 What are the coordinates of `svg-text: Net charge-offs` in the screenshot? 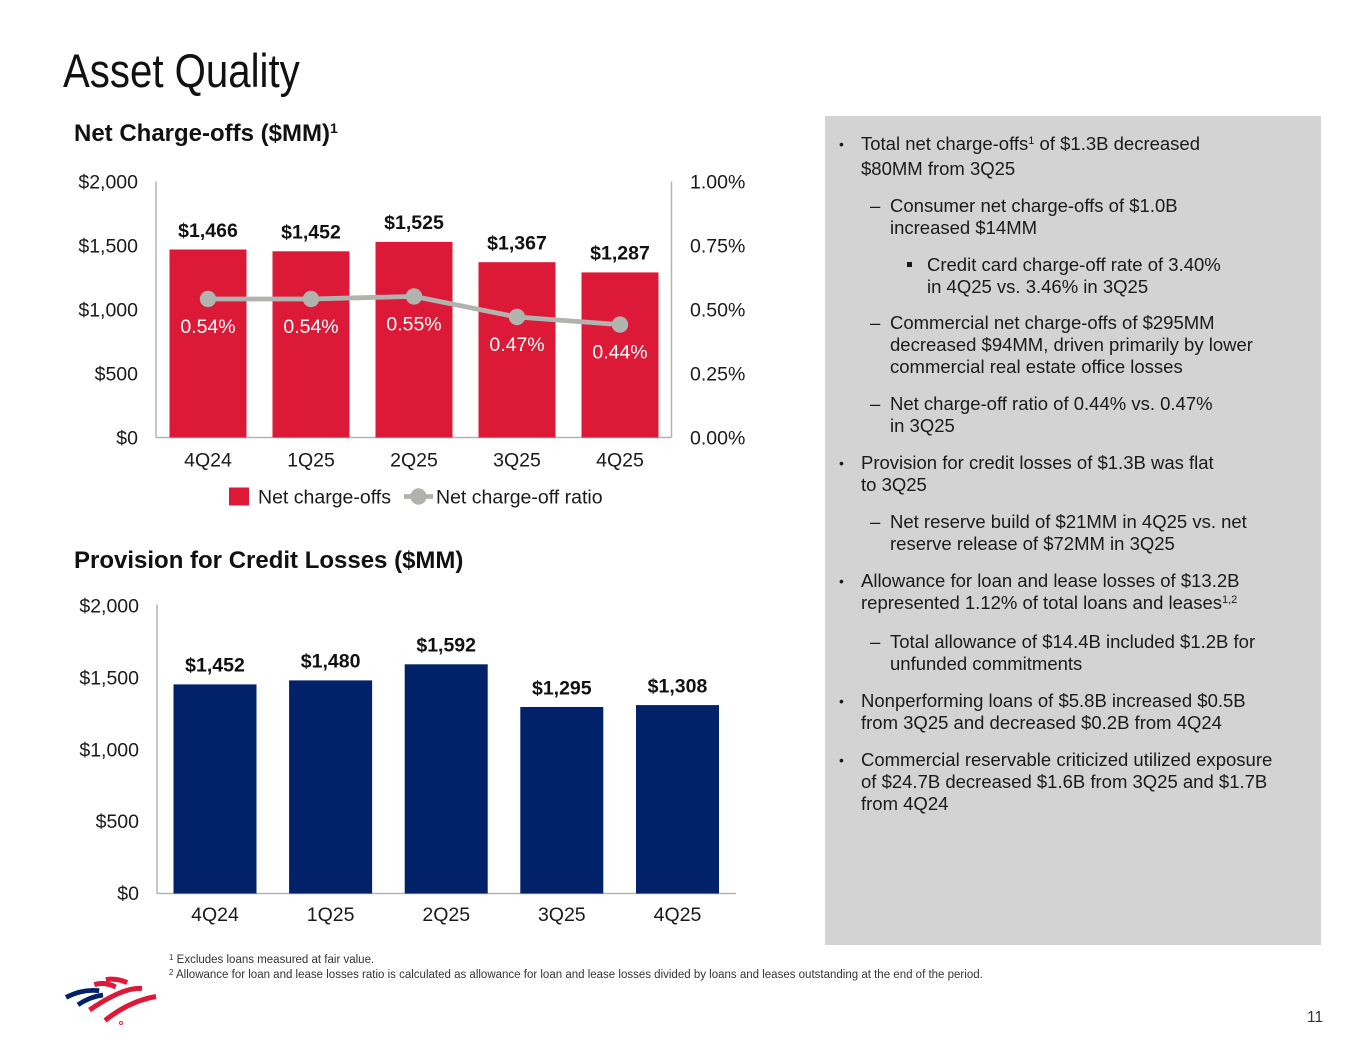 It's located at (324, 498).